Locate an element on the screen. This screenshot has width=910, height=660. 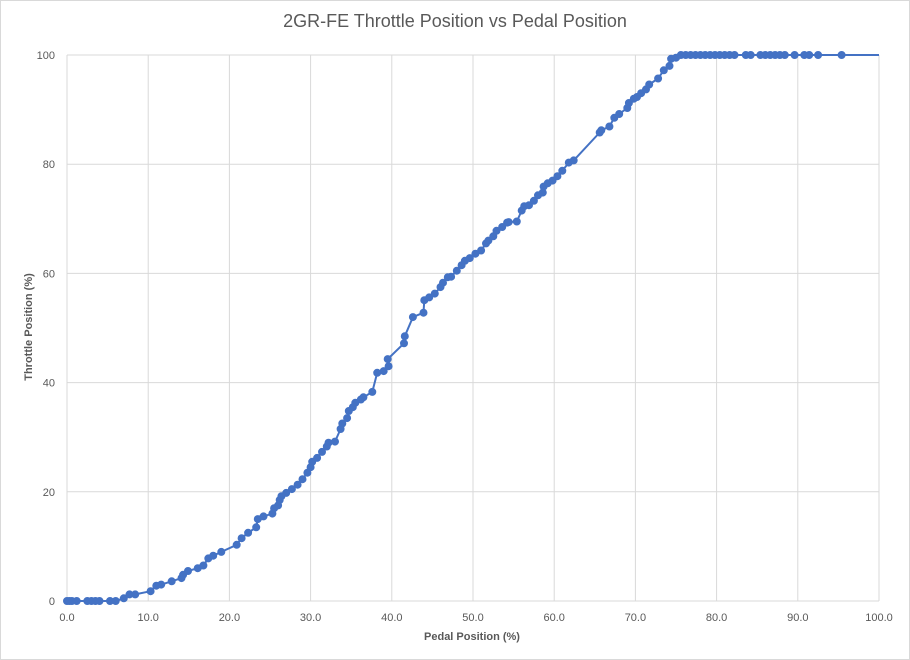
y-axis-ticks: 0 20 40 60 80 100 is located at coordinates (46, 329).